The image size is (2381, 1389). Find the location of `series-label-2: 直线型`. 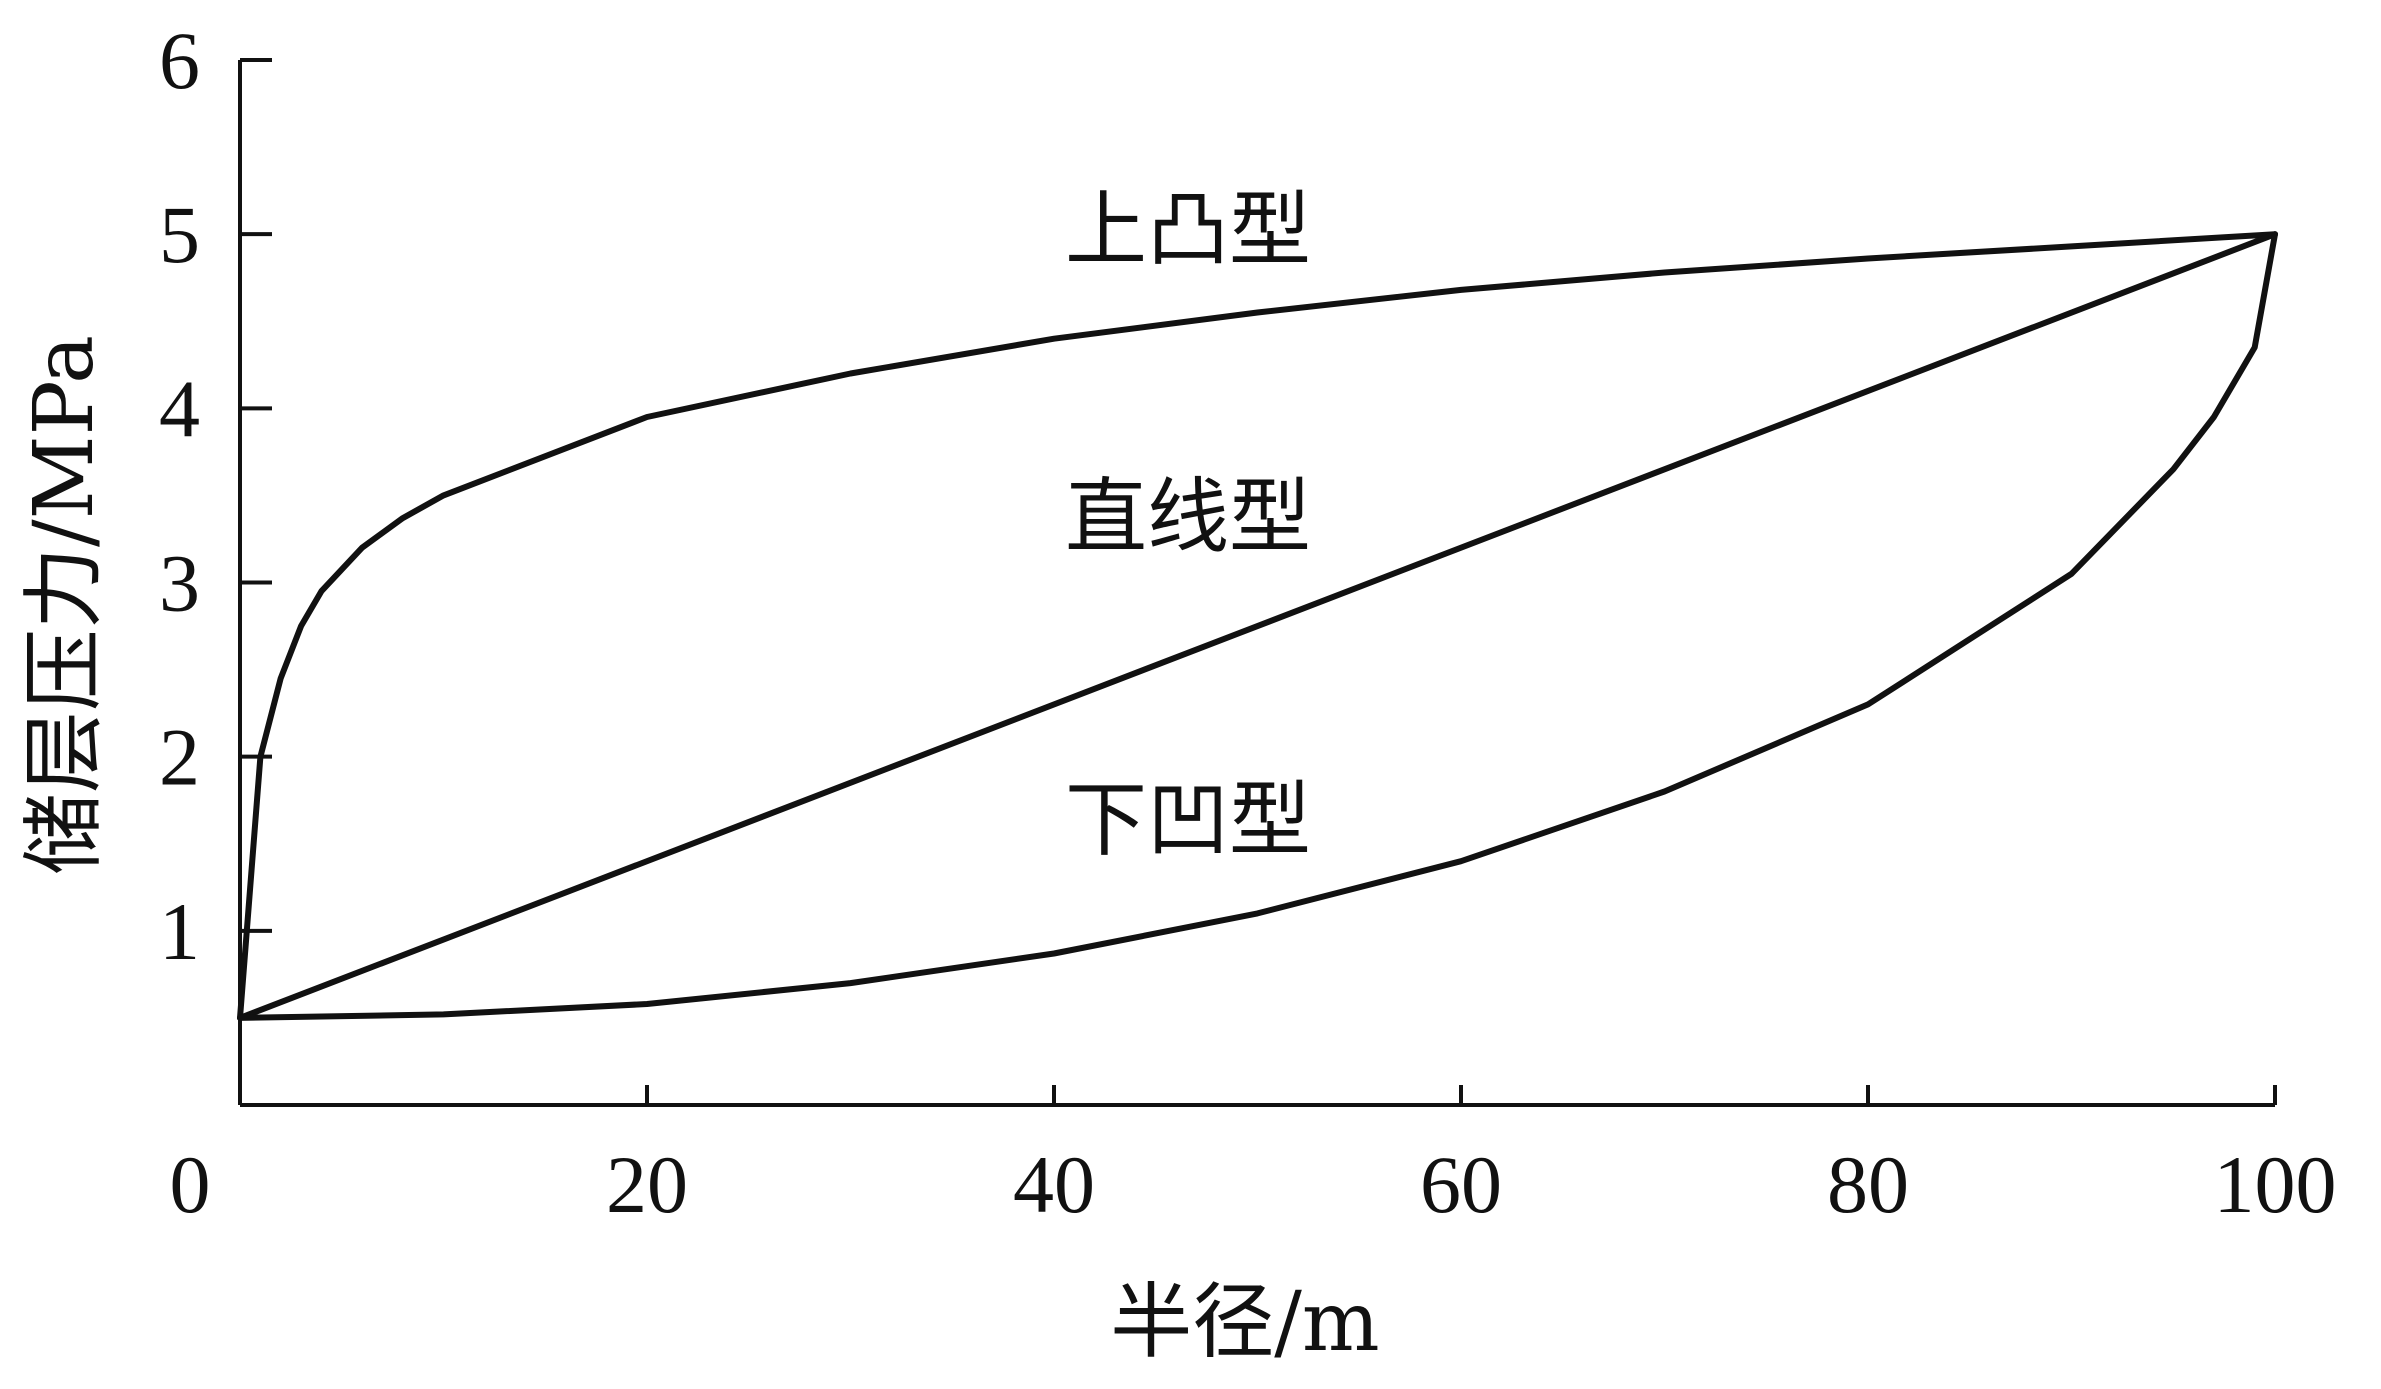

series-label-2: 直线型 is located at coordinates (1188, 517).